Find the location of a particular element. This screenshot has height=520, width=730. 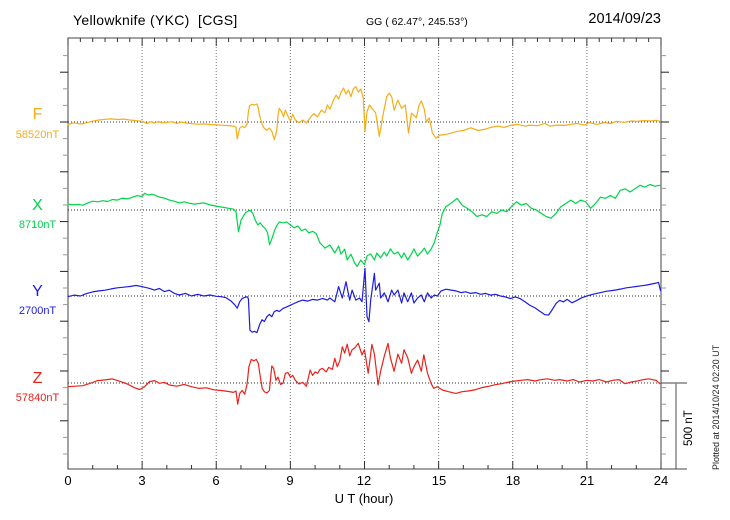

xtick-24: 24 is located at coordinates (661, 480).